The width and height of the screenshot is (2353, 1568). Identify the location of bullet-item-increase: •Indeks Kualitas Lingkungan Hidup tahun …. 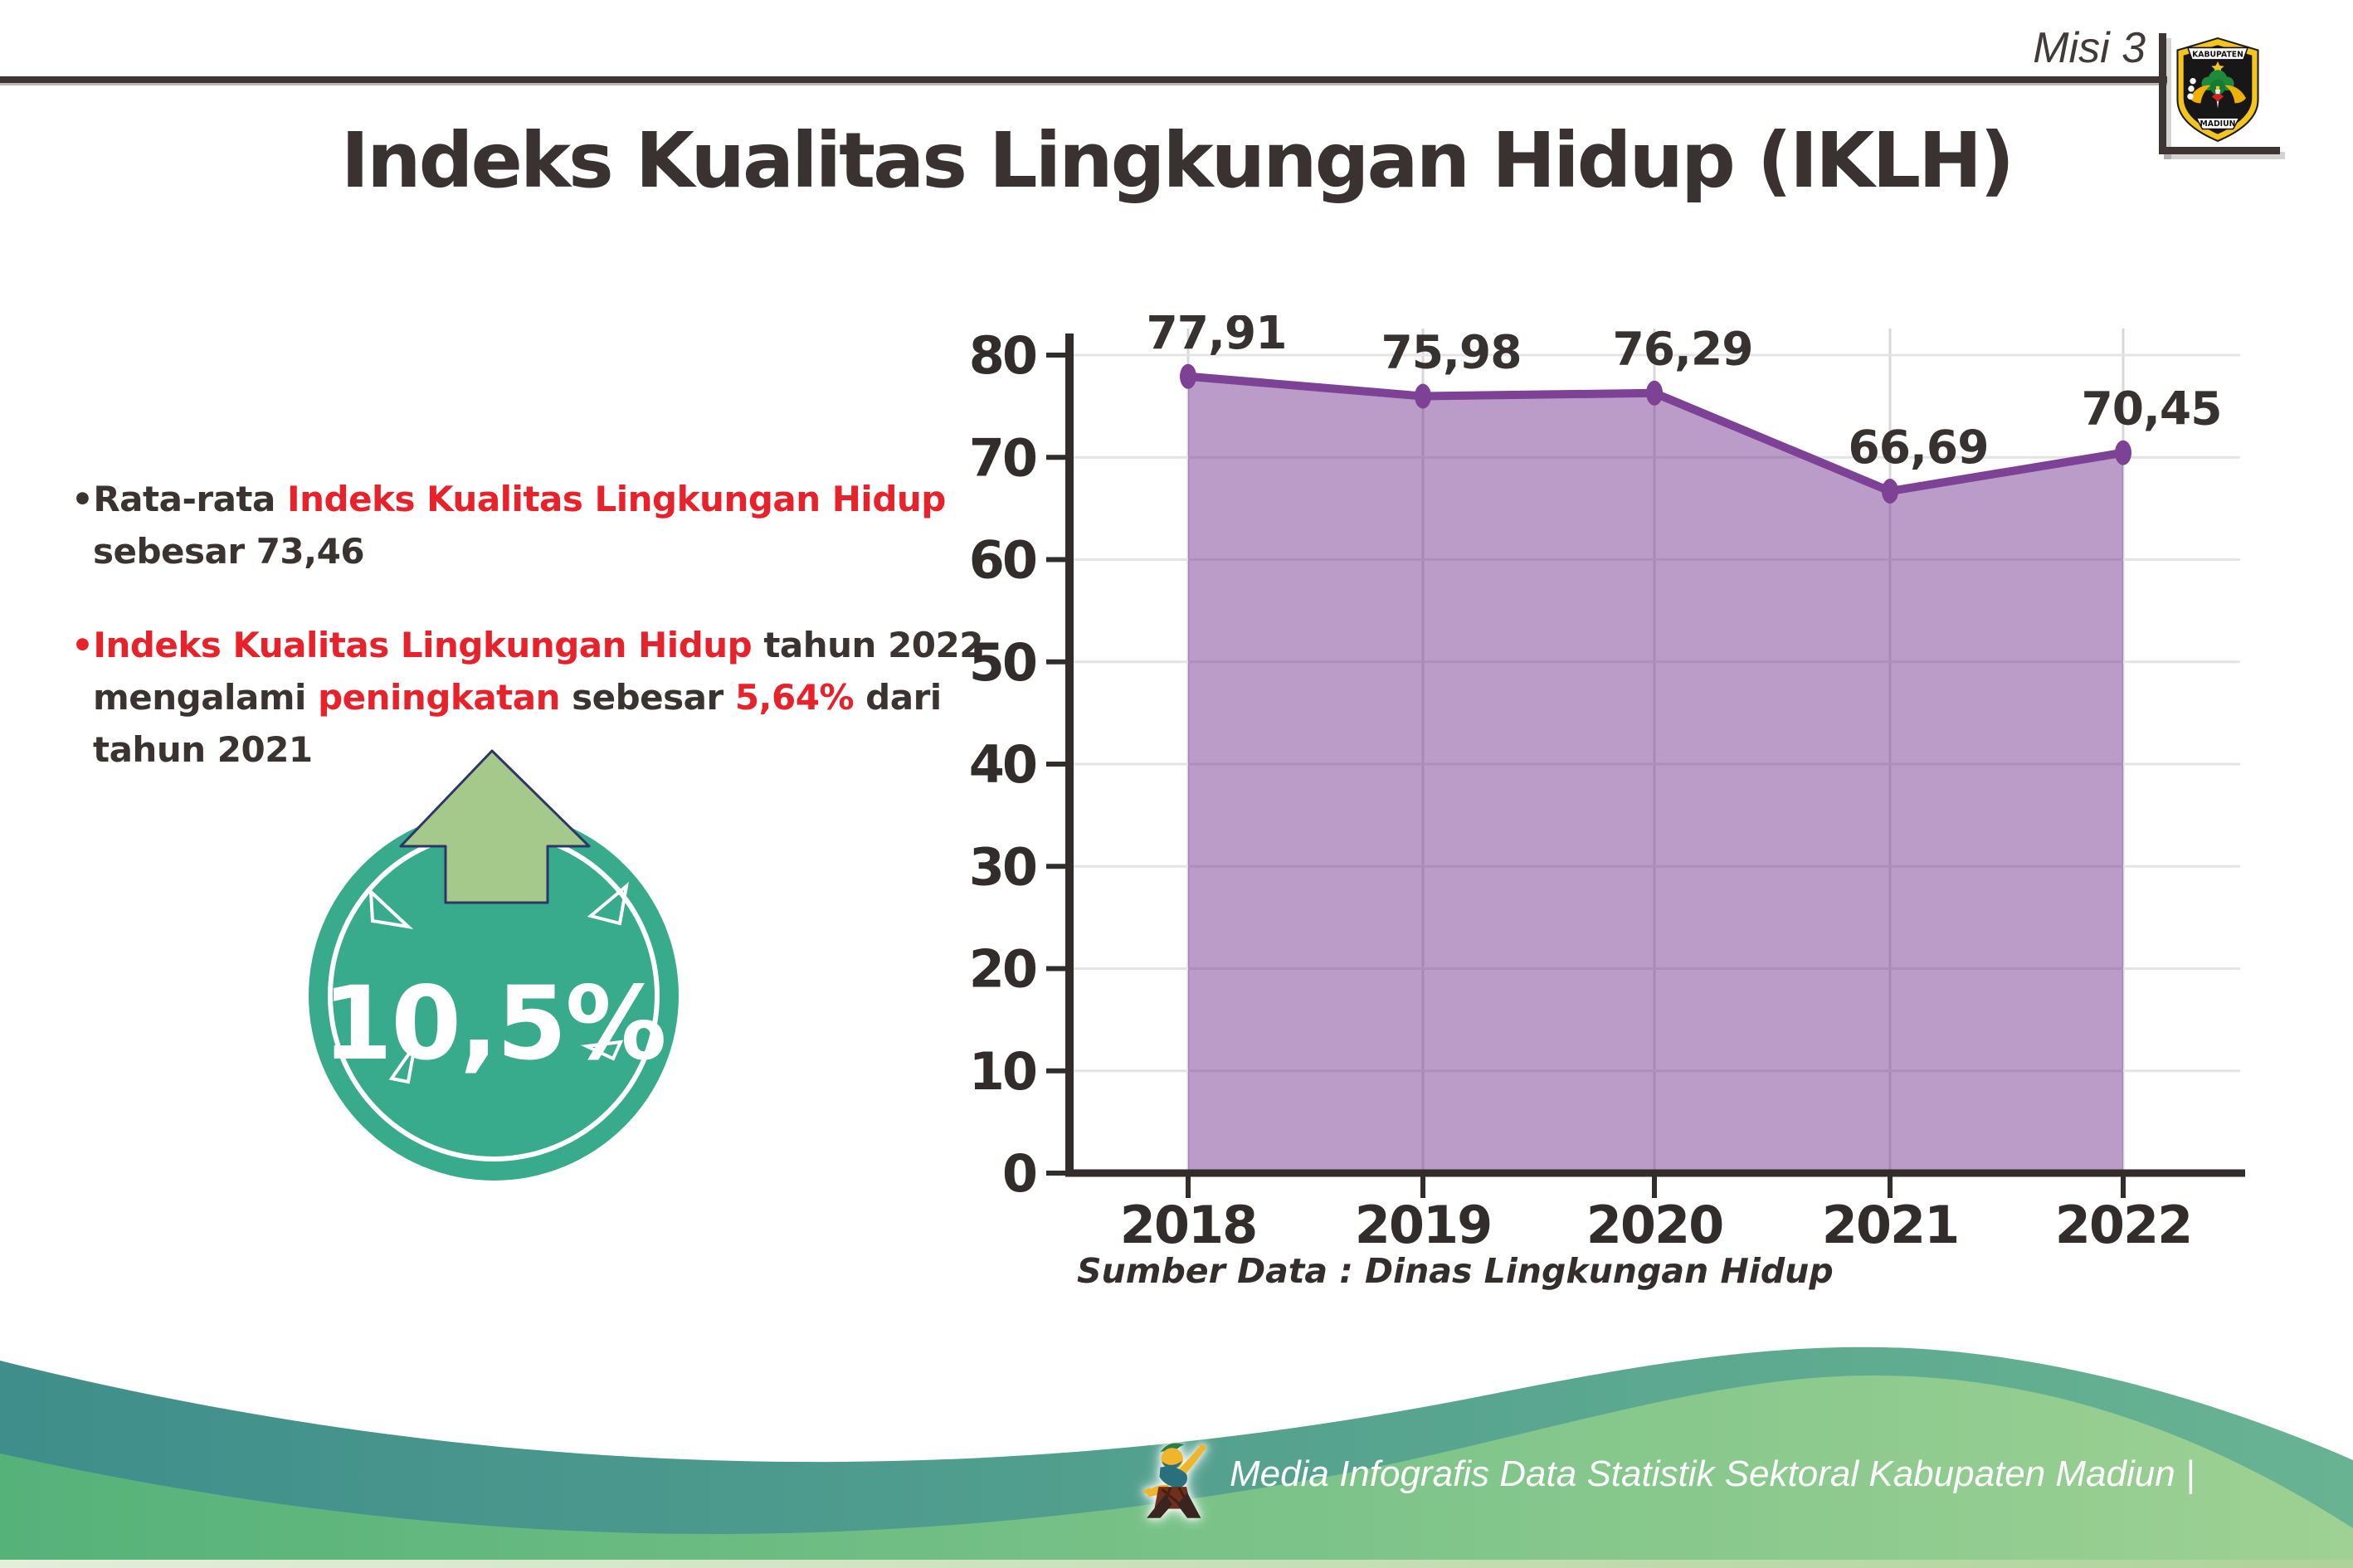
(560, 697).